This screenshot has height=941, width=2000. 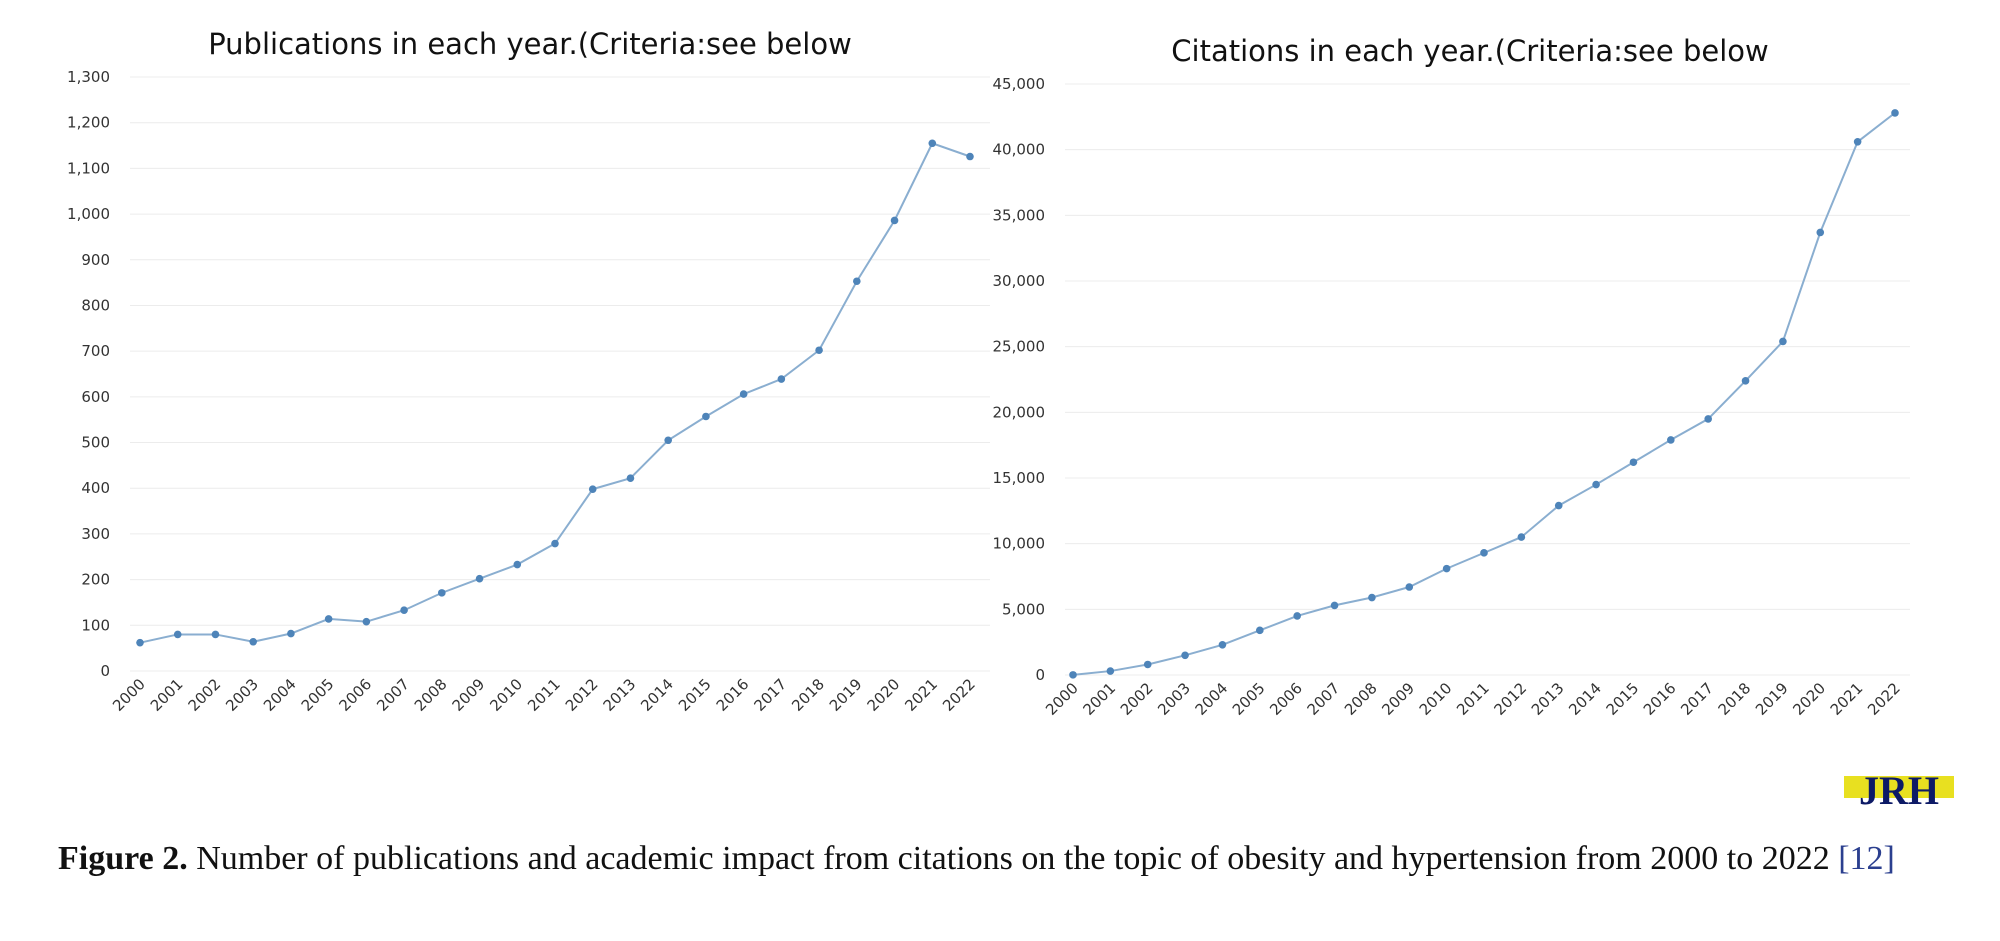 What do you see at coordinates (95, 534) in the screenshot?
I see `y-tick-label: 300` at bounding box center [95, 534].